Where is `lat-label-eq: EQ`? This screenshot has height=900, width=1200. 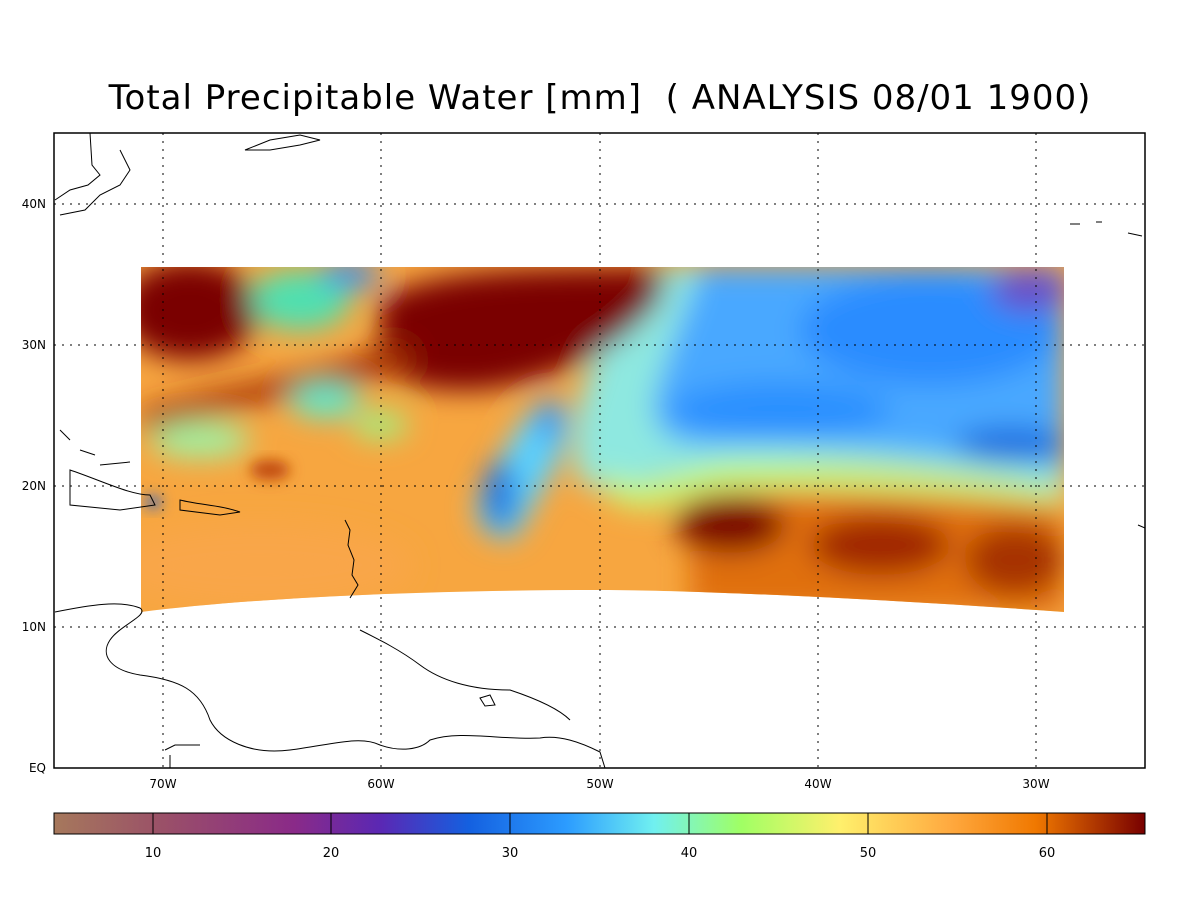 lat-label-eq: EQ is located at coordinates (37, 768).